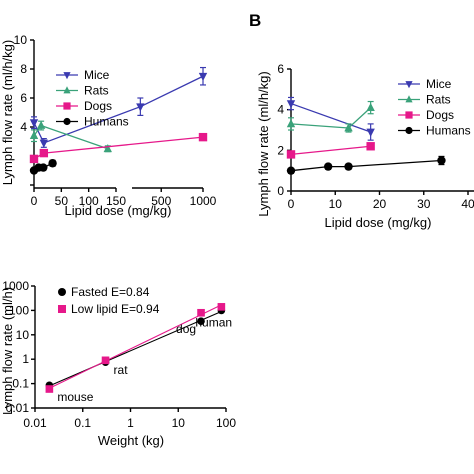 The width and height of the screenshot is (474, 474). I want to click on panel-c-annotation: human, so click(213, 322).